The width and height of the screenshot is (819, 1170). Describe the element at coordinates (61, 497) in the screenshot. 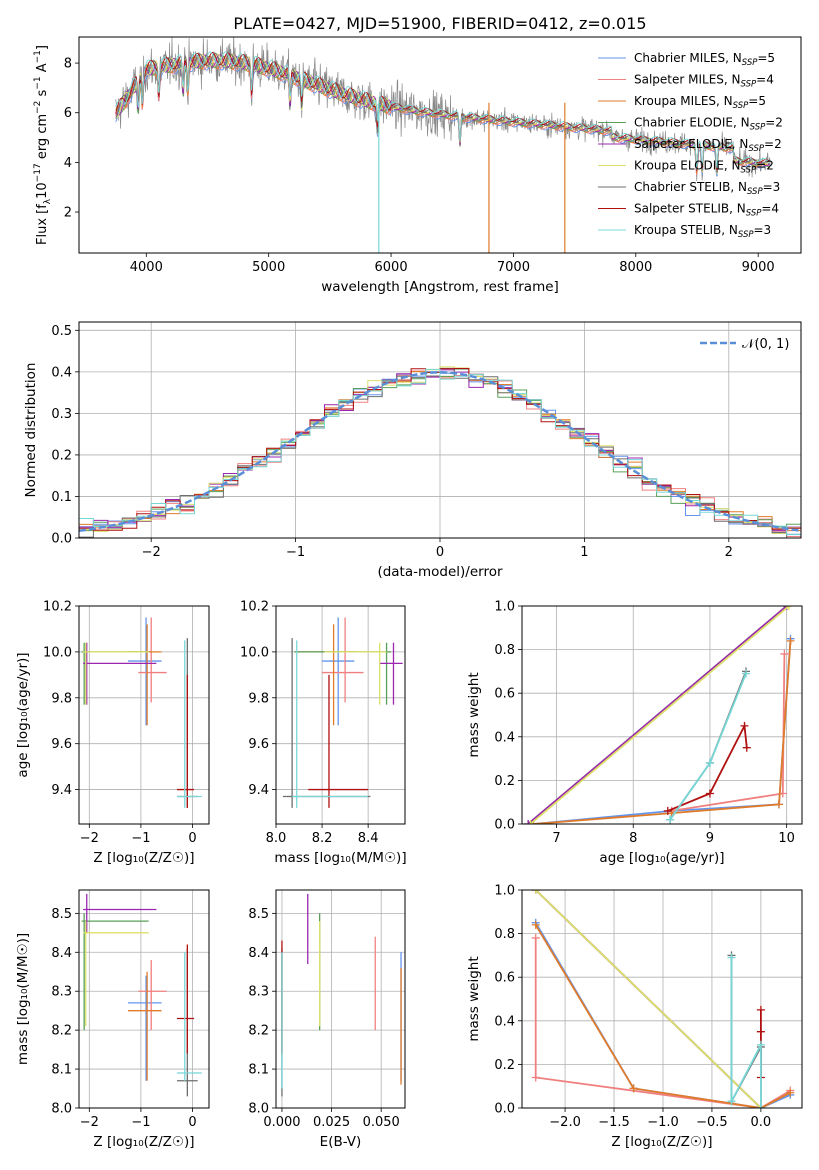

I see `y-tick-label: 0.1` at that location.